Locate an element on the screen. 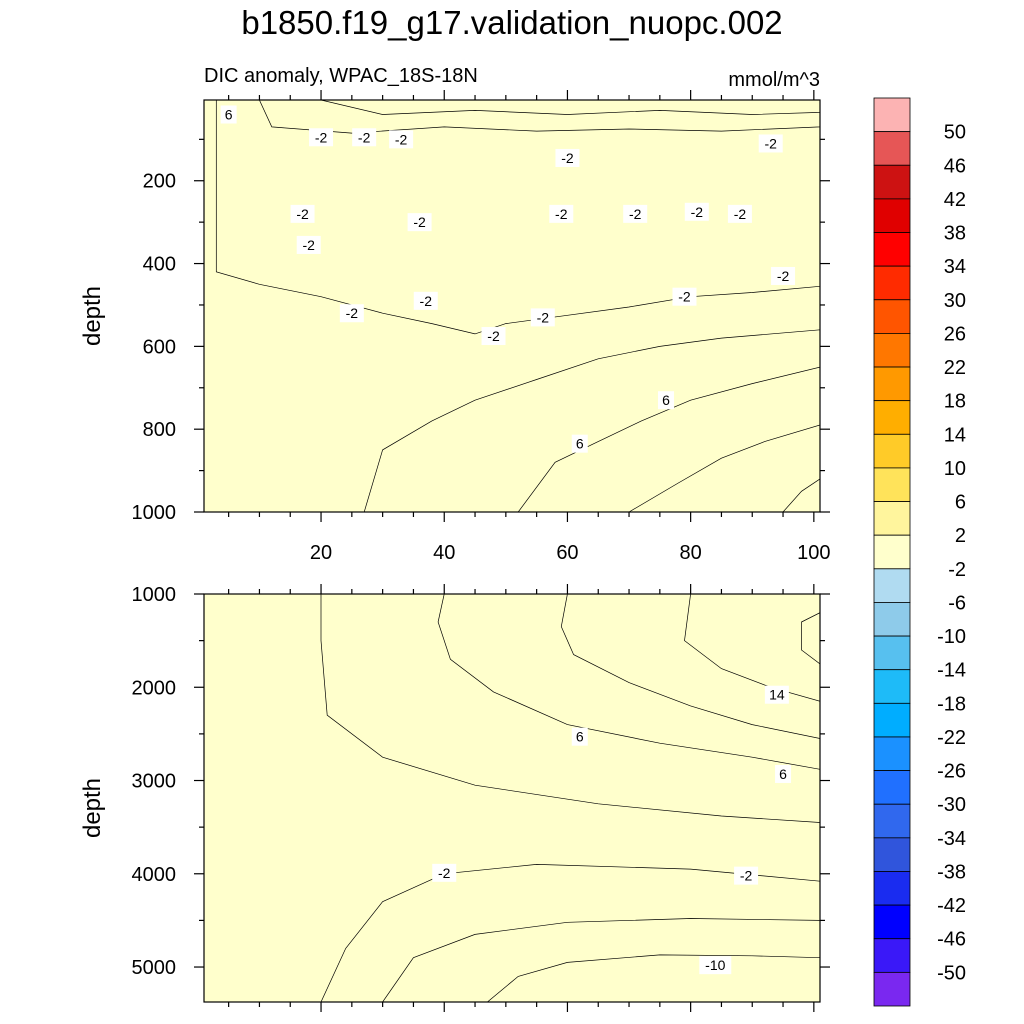 This screenshot has height=1024, width=1024. upper-subtitle-left: DIC anomaly, WPAC_18S-18N is located at coordinates (341, 76).